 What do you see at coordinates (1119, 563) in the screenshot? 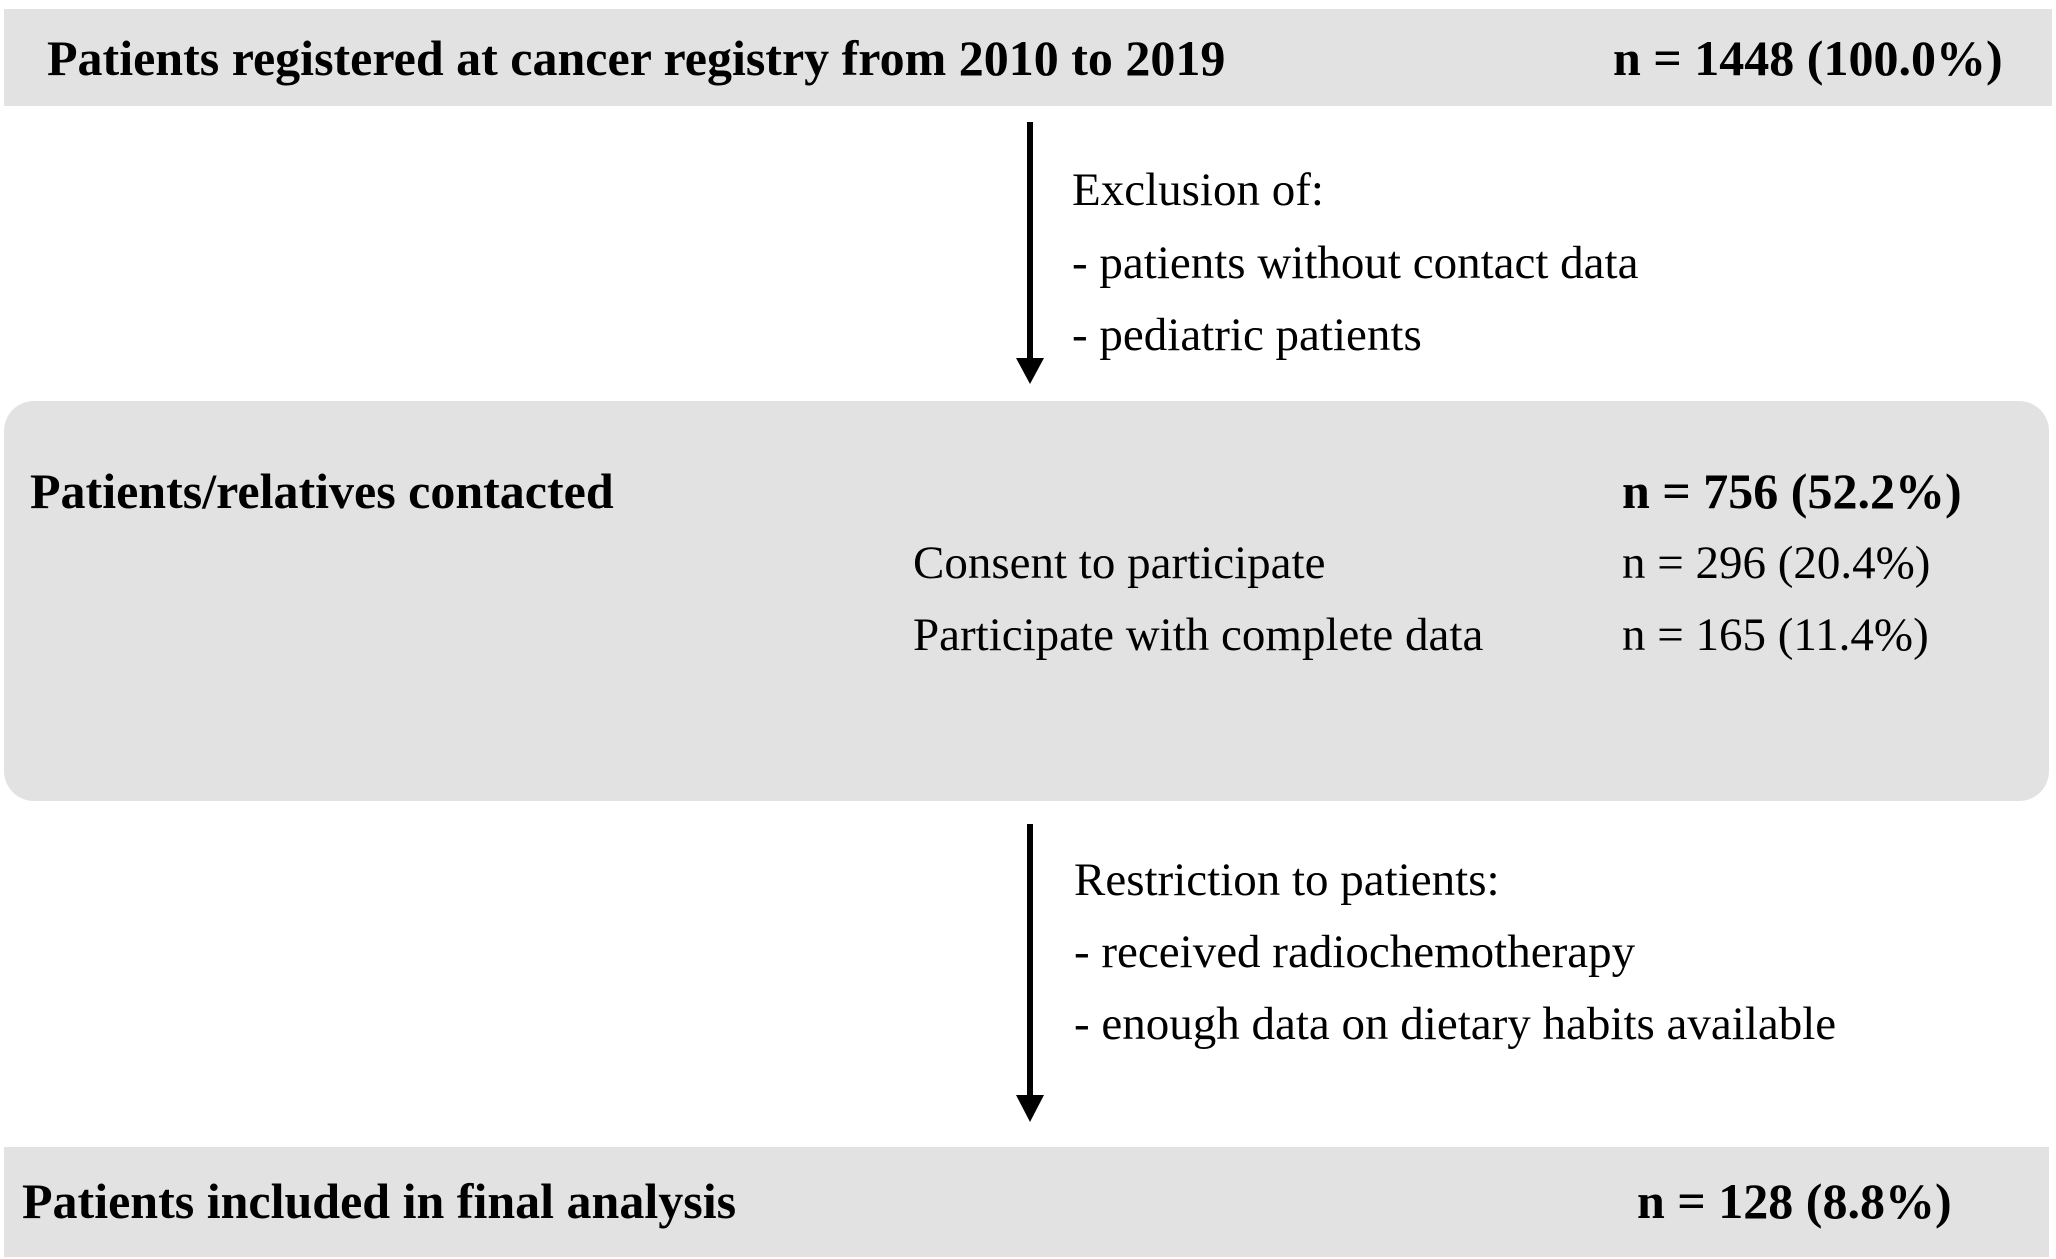
I see `consent-label: Consent to participate` at bounding box center [1119, 563].